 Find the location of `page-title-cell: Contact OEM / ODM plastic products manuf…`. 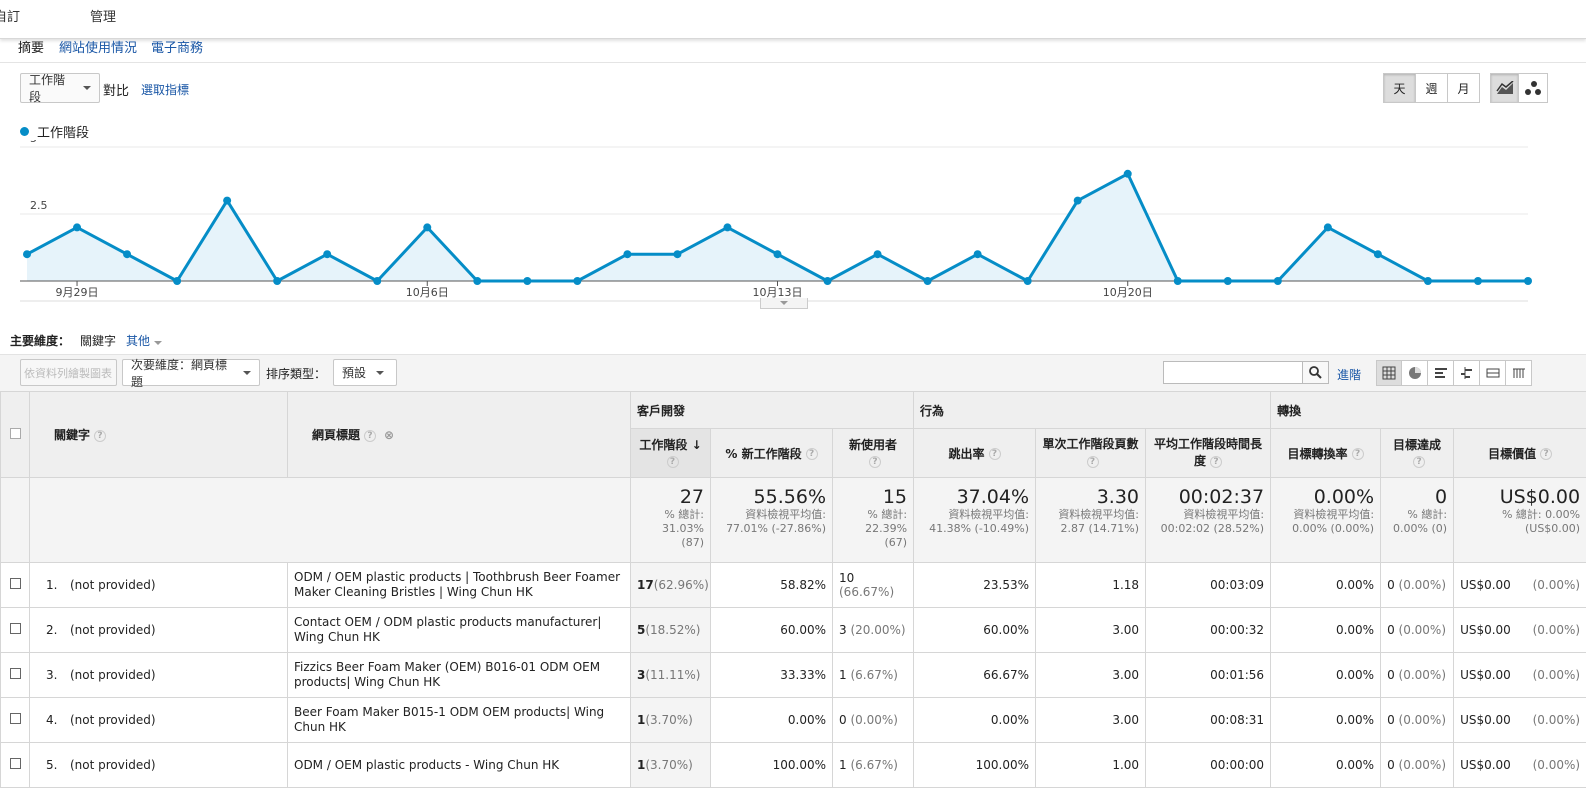

page-title-cell: Contact OEM / ODM plastic products manuf… is located at coordinates (459, 630).